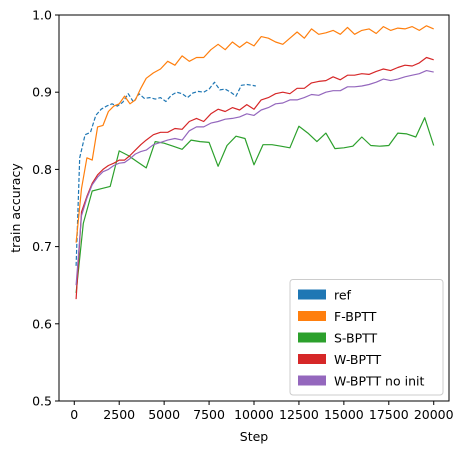 This screenshot has height=453, width=464. I want to click on legend-entry-label: W-BPTT, so click(357, 359).